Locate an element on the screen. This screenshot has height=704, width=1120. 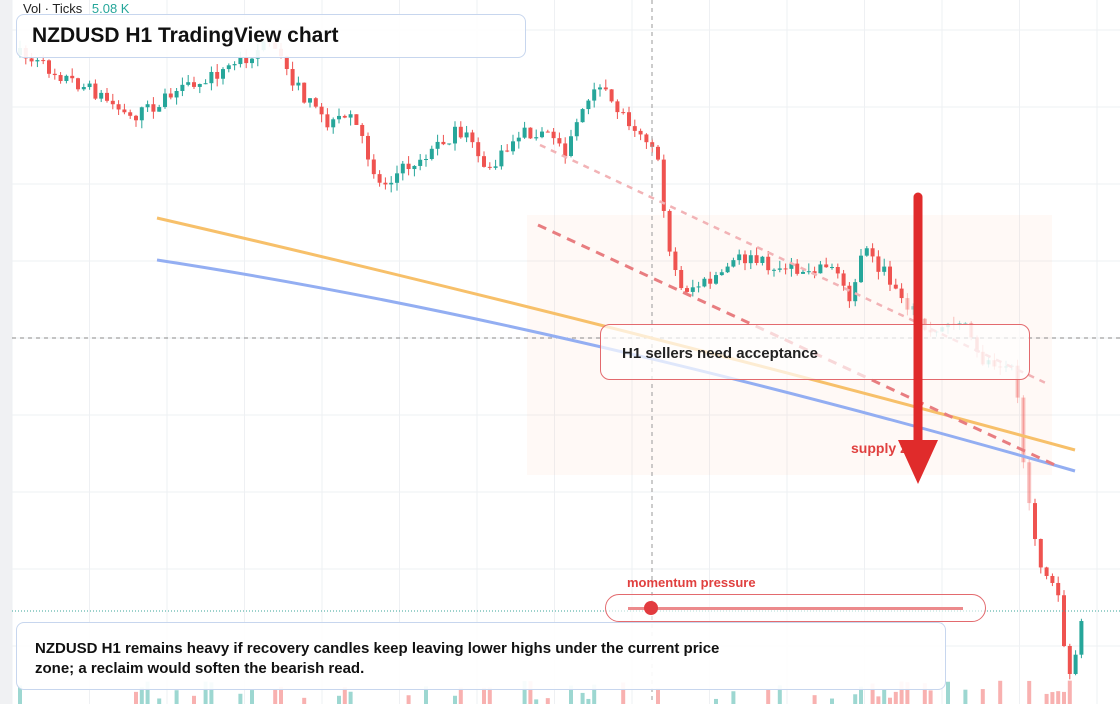
volume-legend: Vol · Ticks 5.08 K is located at coordinates (76, 8).